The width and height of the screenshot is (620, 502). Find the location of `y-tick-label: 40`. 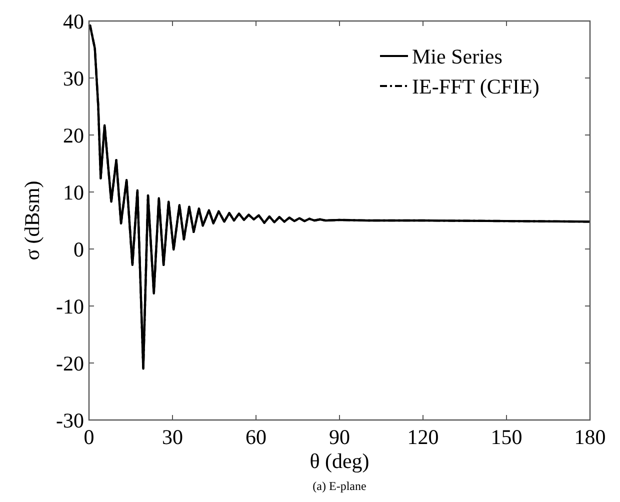

y-tick-label: 40 is located at coordinates (73, 21).